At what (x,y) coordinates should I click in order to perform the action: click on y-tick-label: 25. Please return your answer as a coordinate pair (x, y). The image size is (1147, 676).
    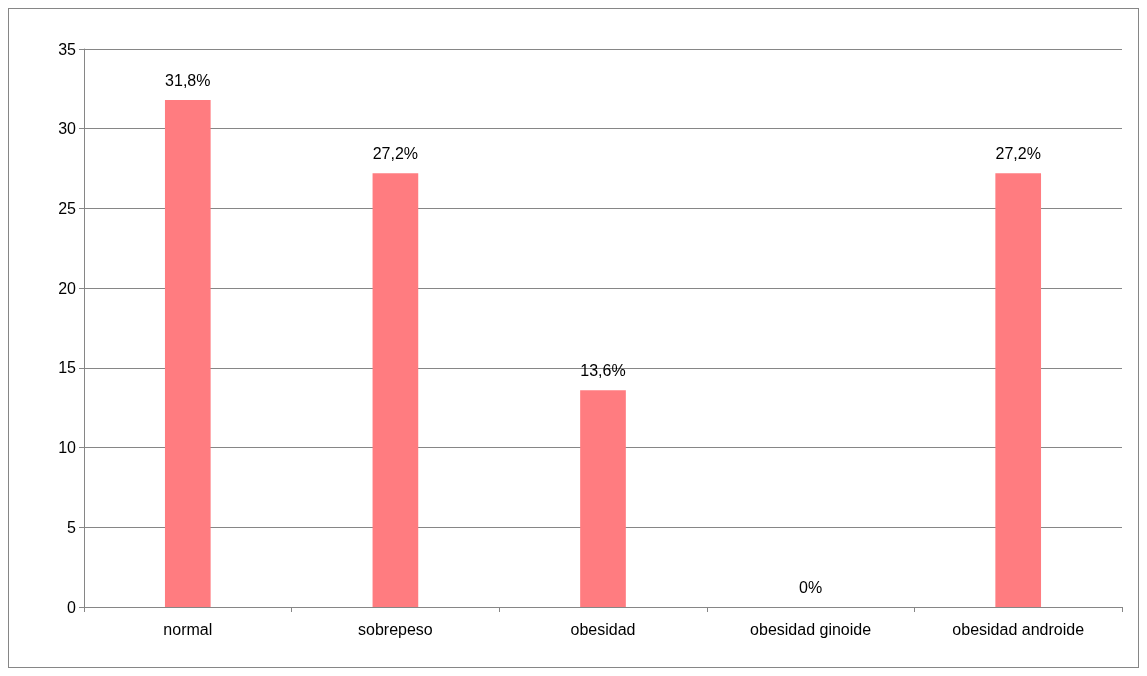
    Looking at the image, I should click on (67, 208).